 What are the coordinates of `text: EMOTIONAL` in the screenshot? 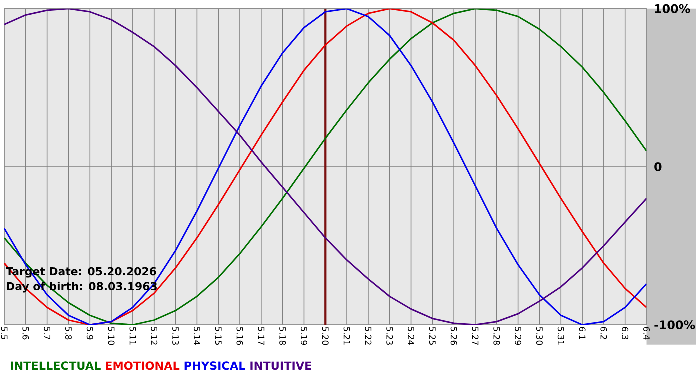 It's located at (143, 366).